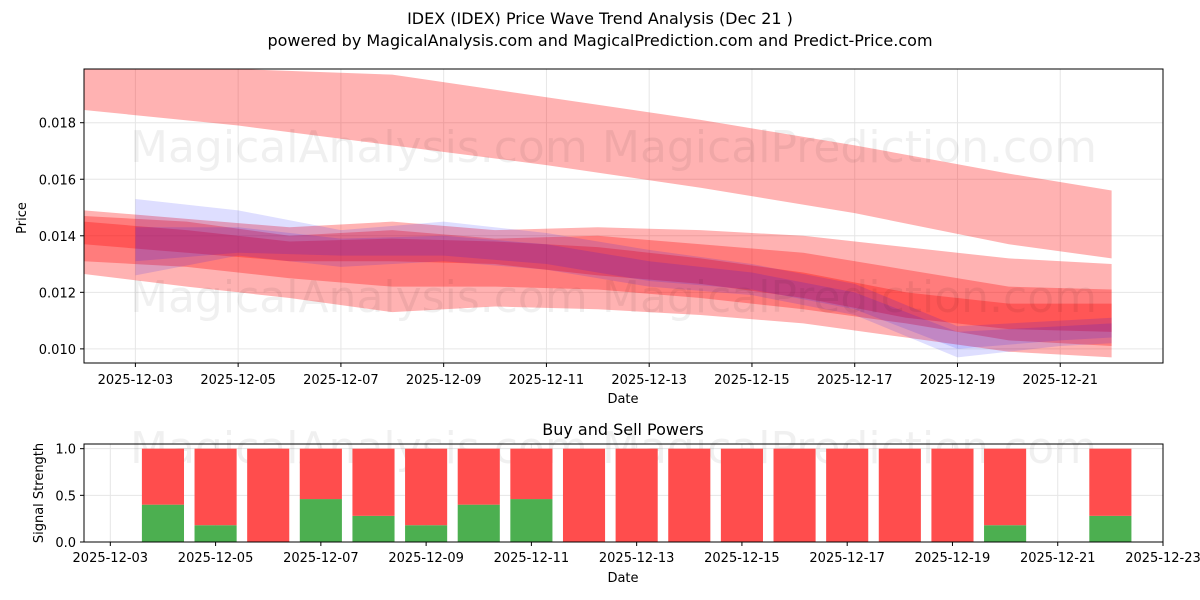 The width and height of the screenshot is (1200, 600). I want to click on bar-chart-title: Buy and Sell Powers, so click(623, 429).